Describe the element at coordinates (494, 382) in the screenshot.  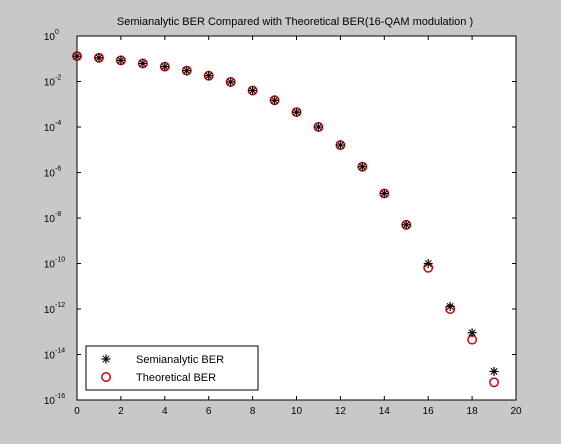
I see `theoretical-ber-point` at that location.